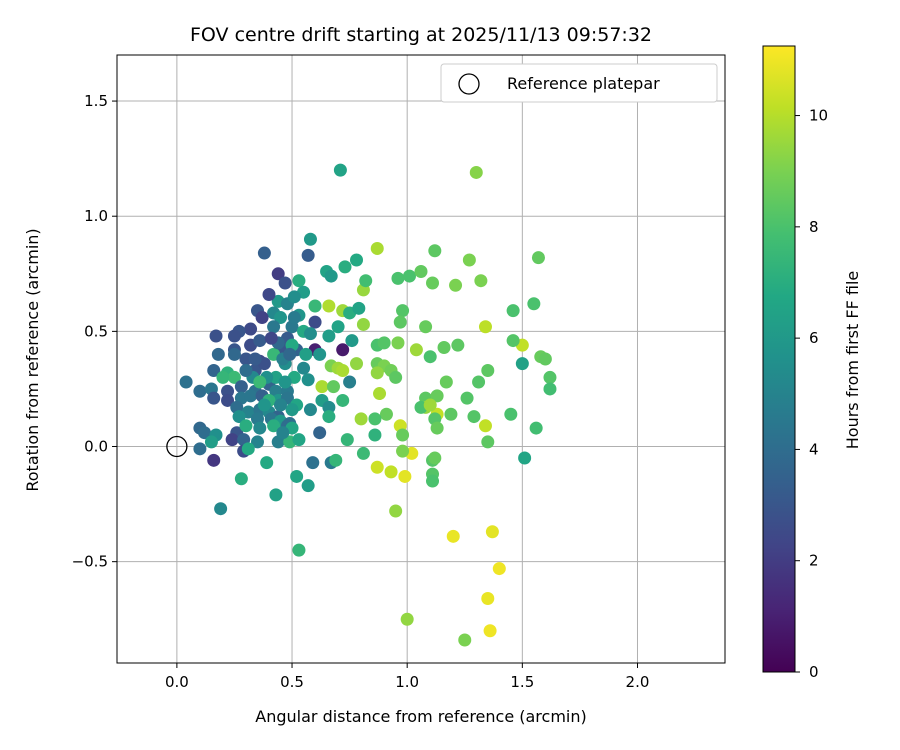 Image resolution: width=900 pixels, height=750 pixels. I want to click on legend-label: Reference platepar, so click(583, 83).